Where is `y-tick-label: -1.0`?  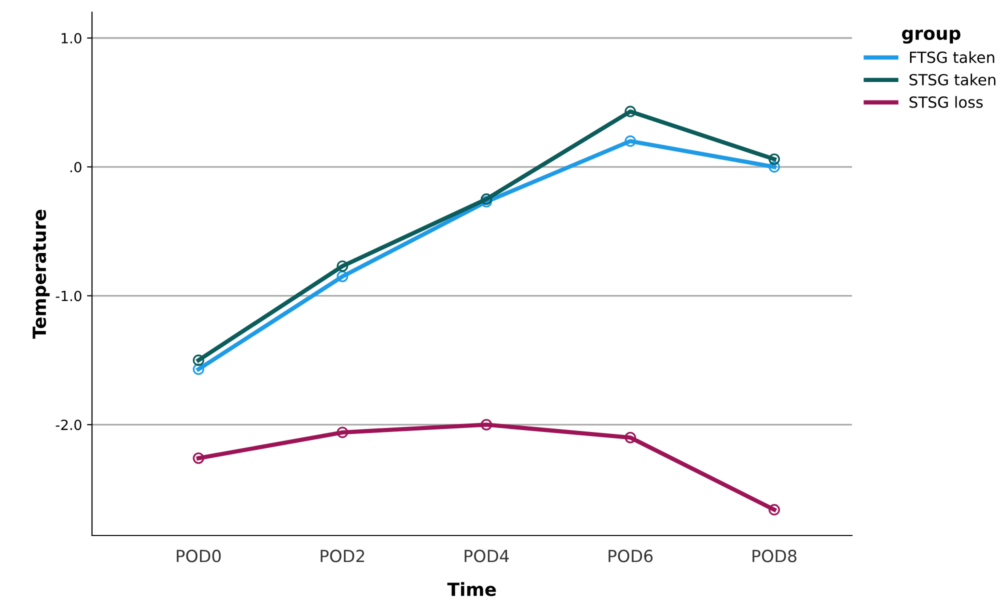
y-tick-label: -1.0 is located at coordinates (69, 296).